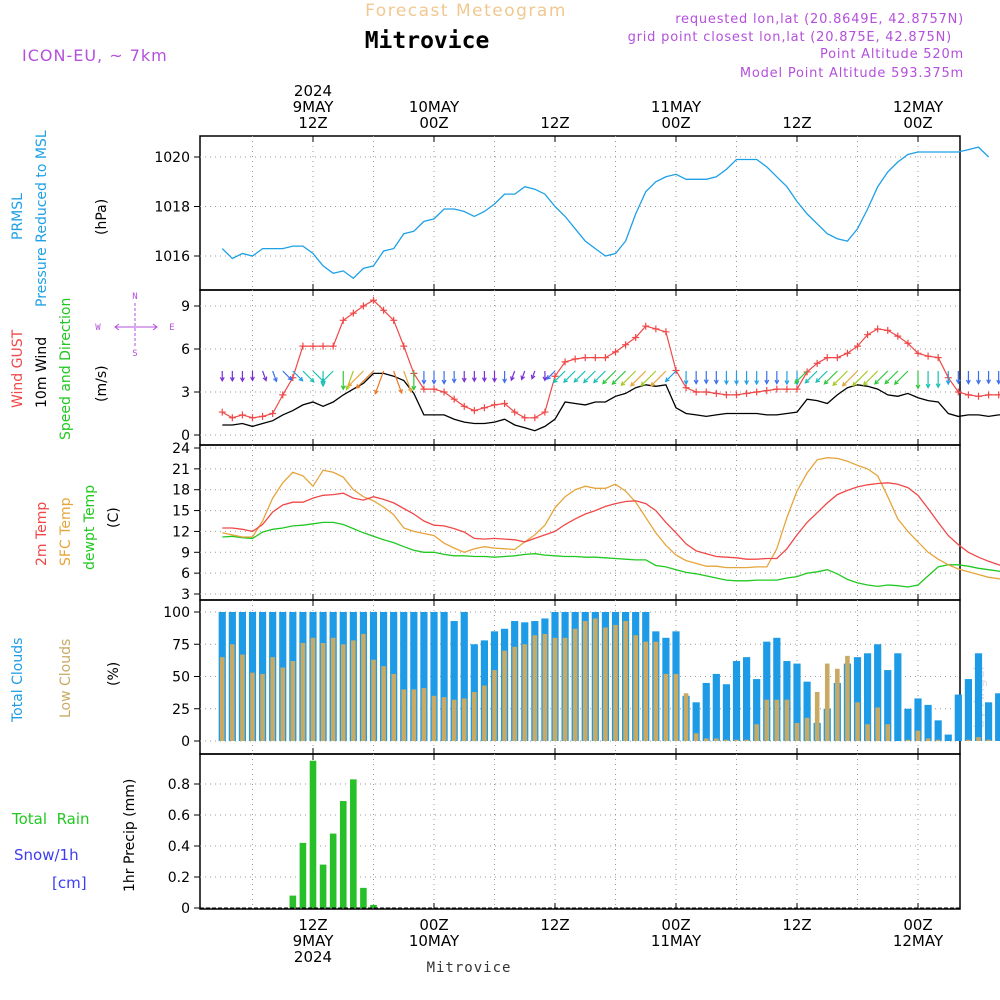  I want to click on point-altitude: Point Altitude 520m, so click(892, 54).